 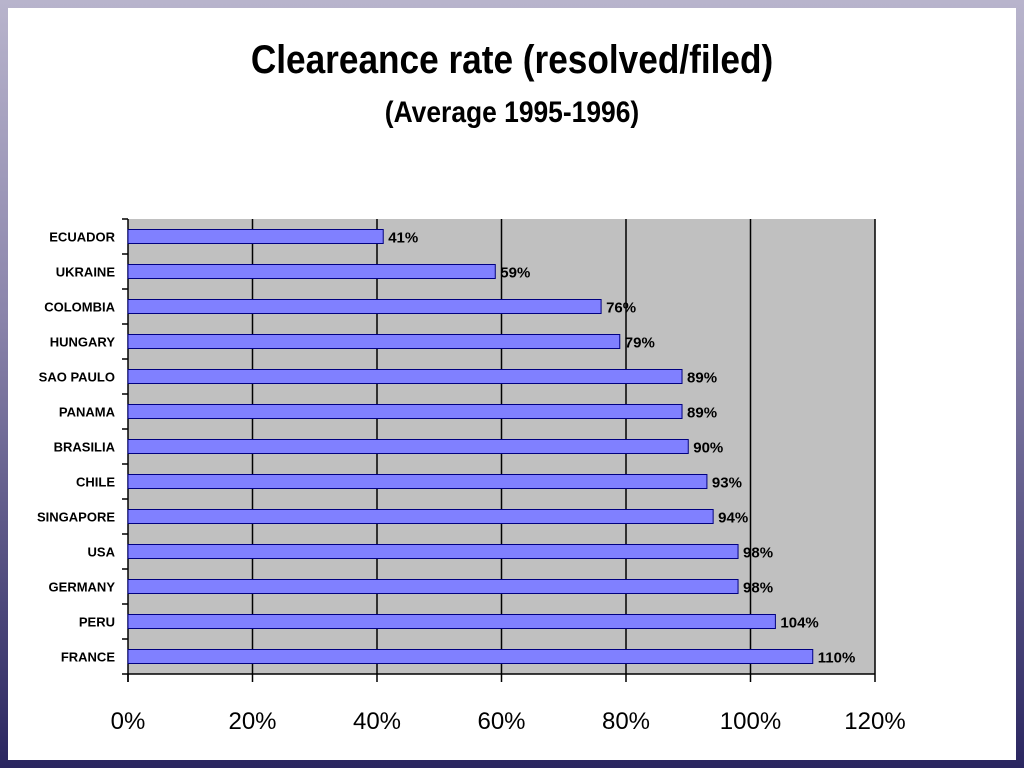 I want to click on category-label: COLOMBIA, so click(x=79, y=307).